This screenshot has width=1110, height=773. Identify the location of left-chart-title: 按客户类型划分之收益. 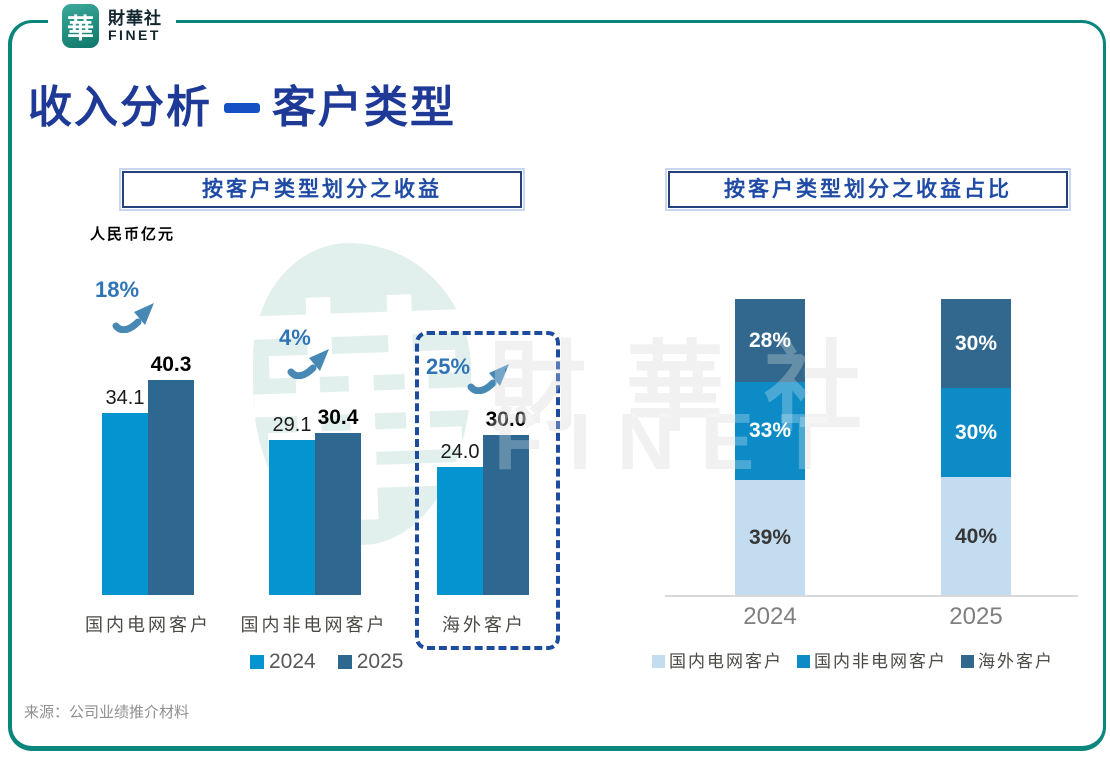
(322, 189).